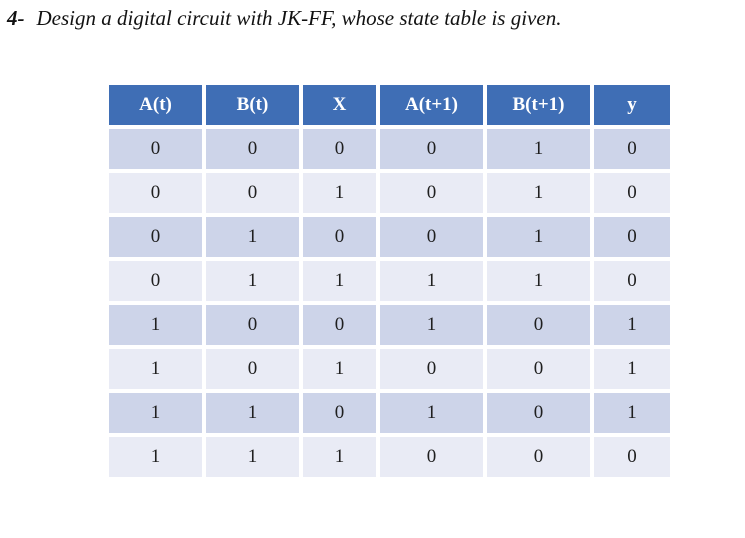 The image size is (745, 538). Describe the element at coordinates (155, 105) in the screenshot. I see `column-header-at: A(t)` at that location.